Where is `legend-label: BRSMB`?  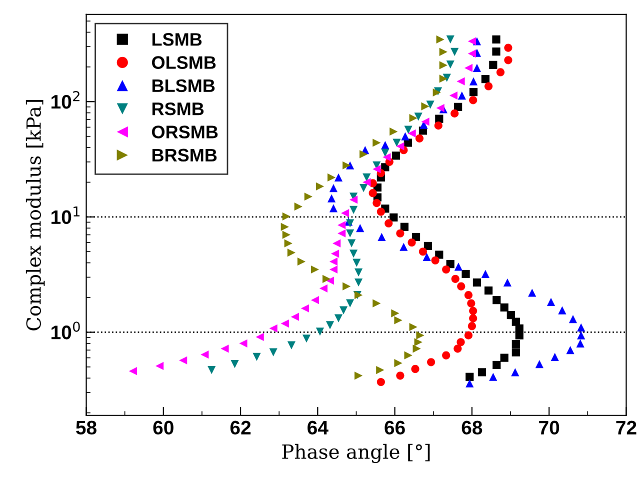
legend-label: BRSMB is located at coordinates (184, 155).